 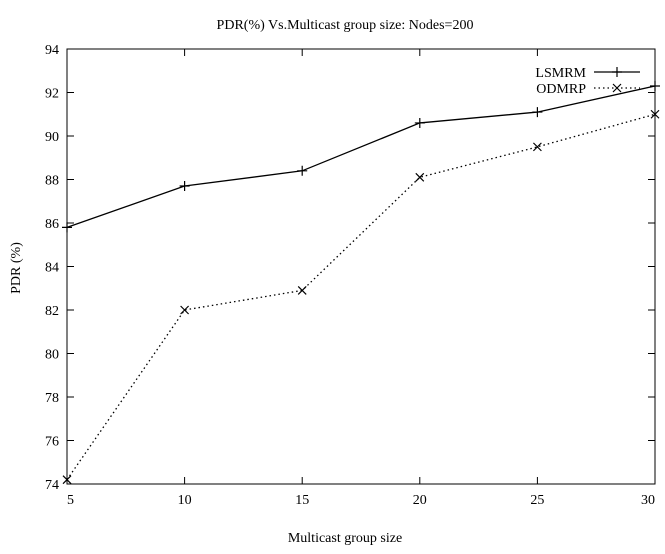 What do you see at coordinates (52, 355) in the screenshot?
I see `y-tick-label: 80` at bounding box center [52, 355].